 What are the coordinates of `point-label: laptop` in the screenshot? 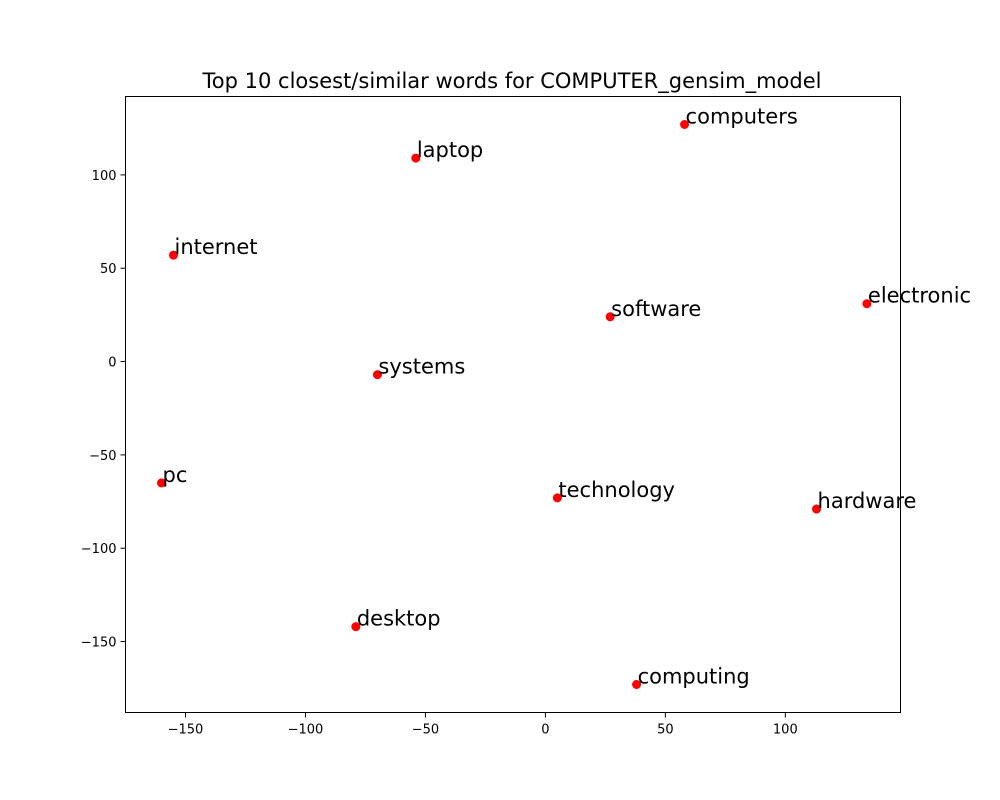 It's located at (450, 150).